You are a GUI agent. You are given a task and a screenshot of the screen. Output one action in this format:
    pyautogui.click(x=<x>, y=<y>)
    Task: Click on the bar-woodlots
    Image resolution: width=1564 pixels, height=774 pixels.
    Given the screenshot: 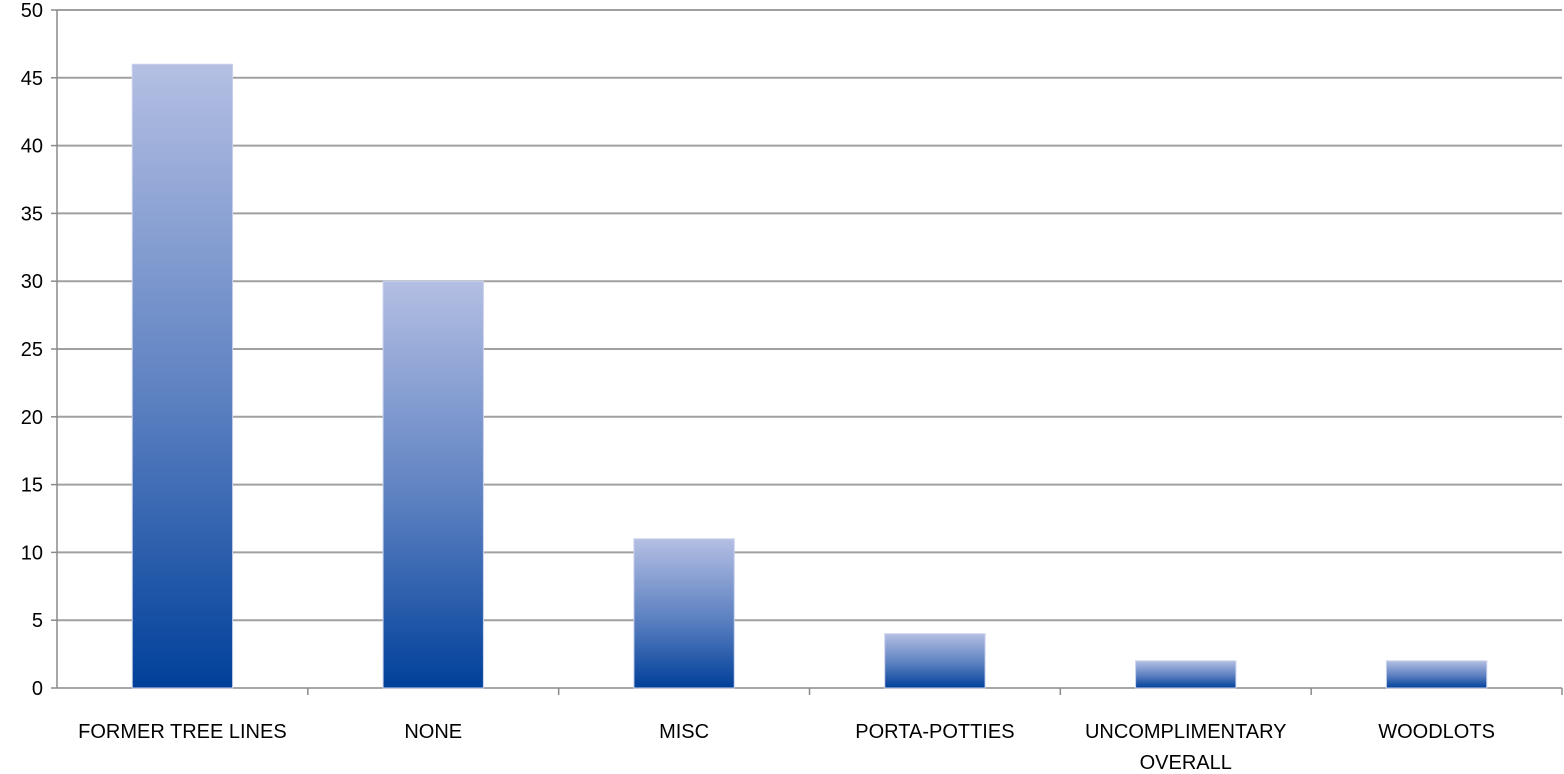 What is the action you would take?
    pyautogui.click(x=1436, y=674)
    